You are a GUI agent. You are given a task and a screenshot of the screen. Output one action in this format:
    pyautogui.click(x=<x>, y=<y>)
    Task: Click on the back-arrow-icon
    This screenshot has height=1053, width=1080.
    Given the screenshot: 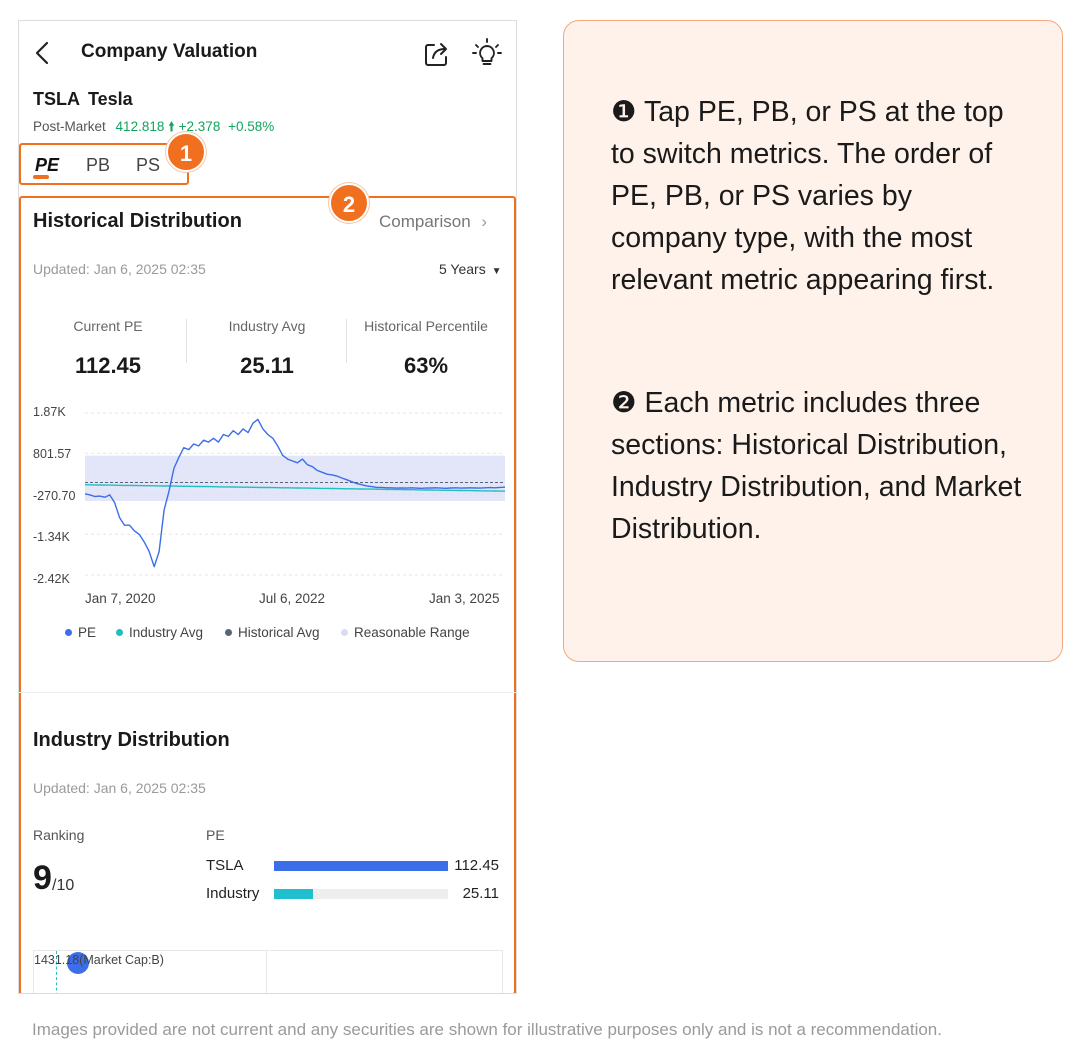 What is the action you would take?
    pyautogui.click(x=43, y=53)
    